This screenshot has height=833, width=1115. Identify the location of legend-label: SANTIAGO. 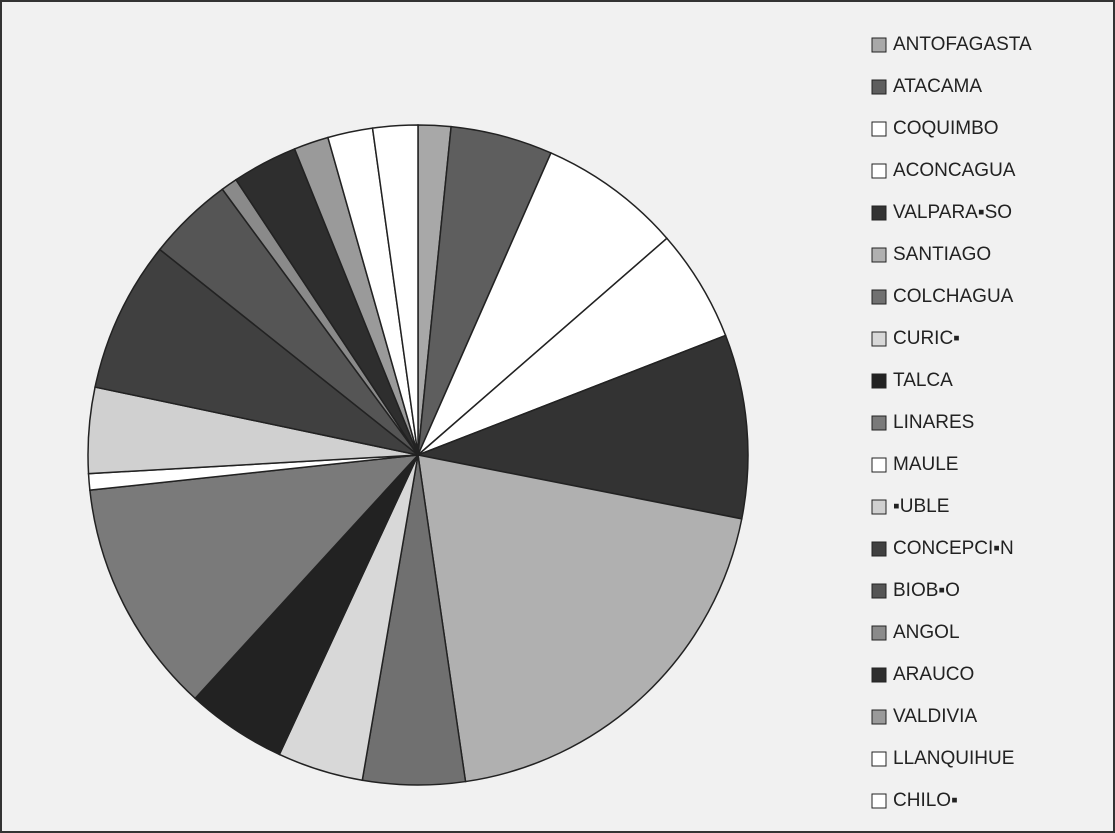
(942, 254).